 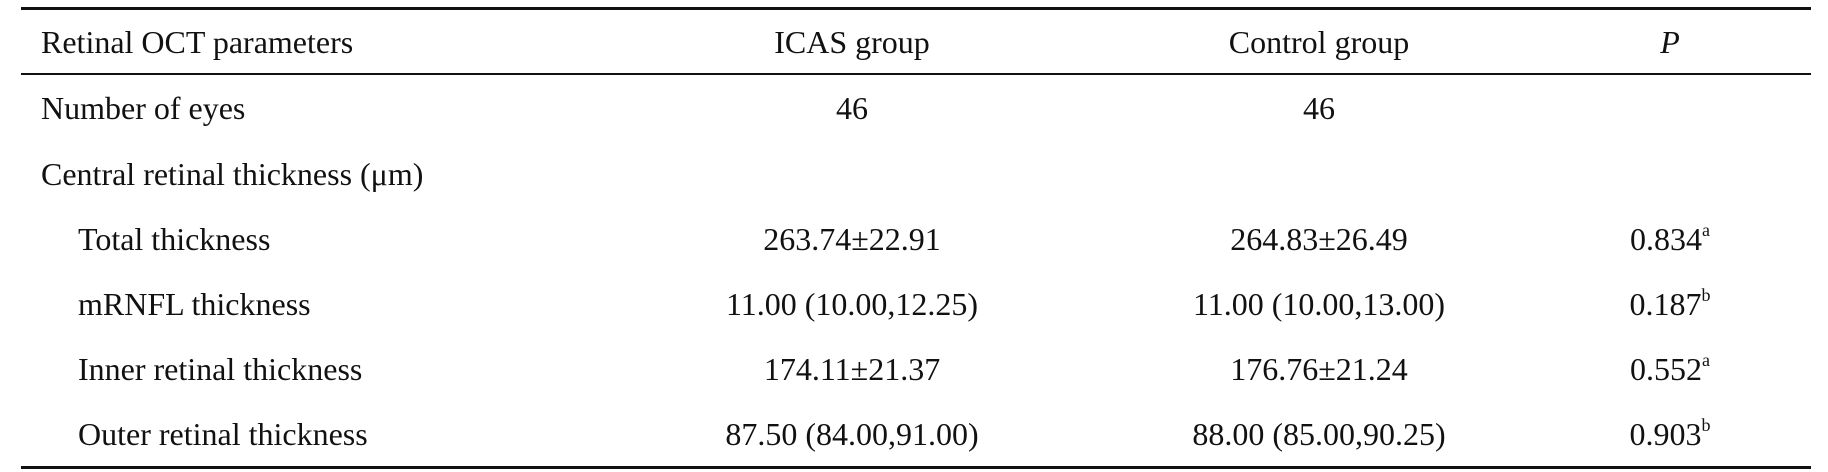 I want to click on header-cell: Control group, so click(x=1319, y=42).